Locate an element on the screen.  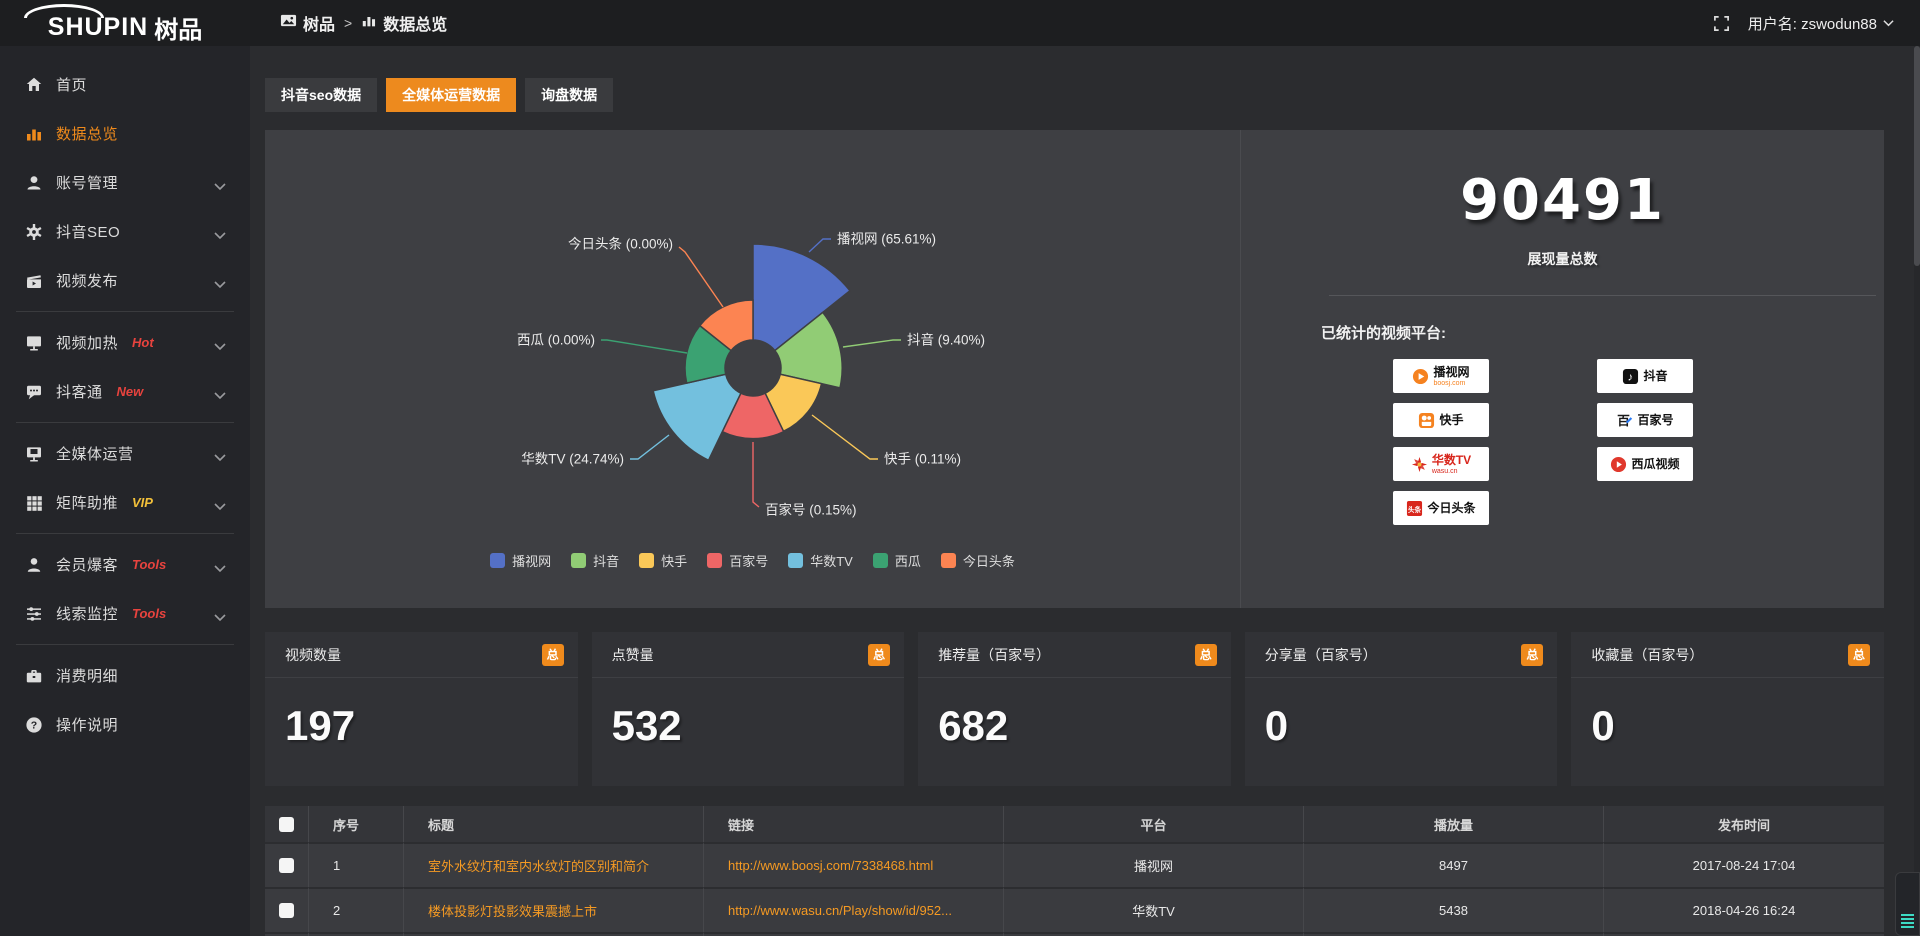
sidebar-item-视频发布: 视频发布 is located at coordinates (125, 280).